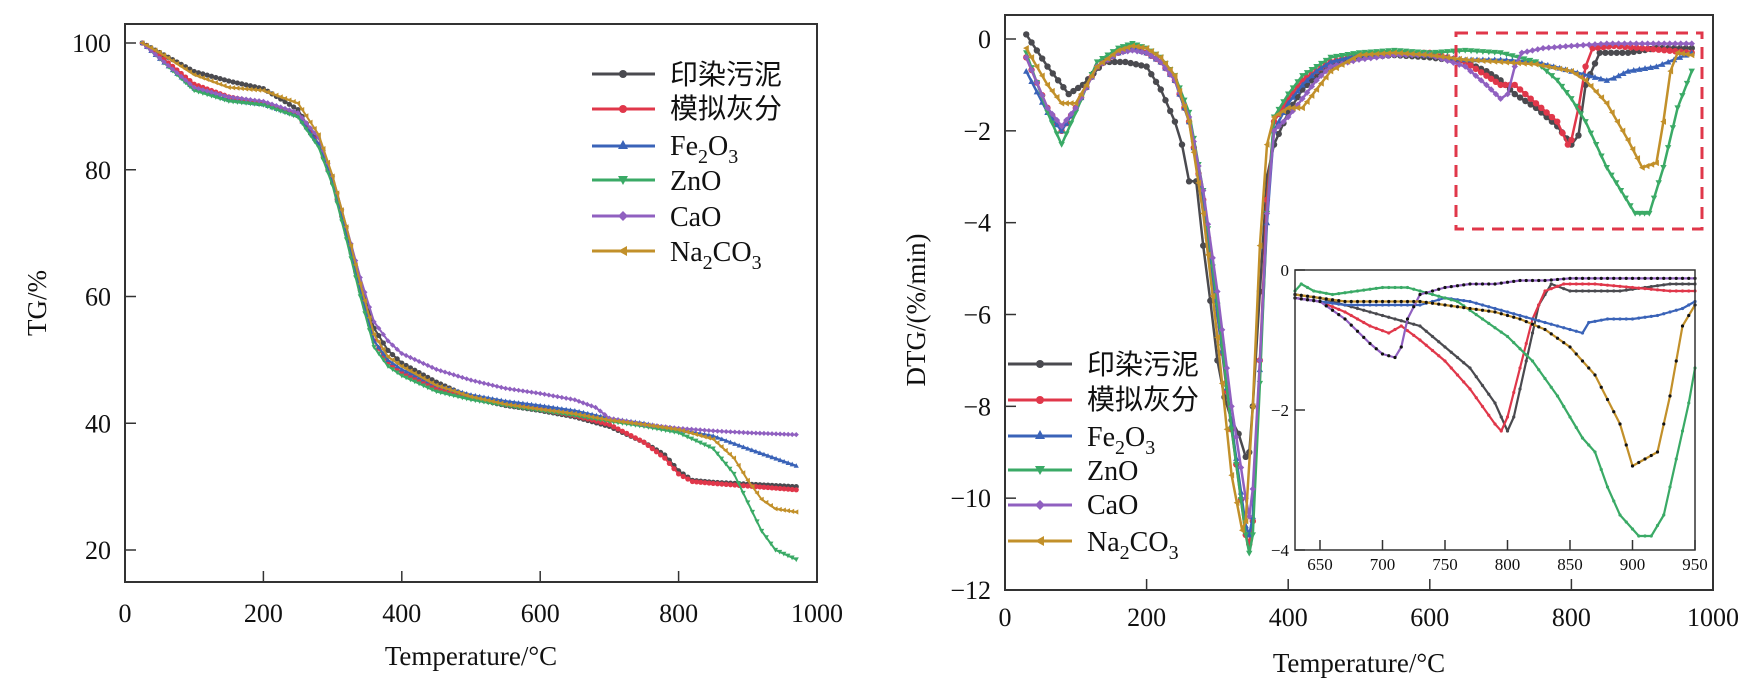 Image resolution: width=1753 pixels, height=687 pixels. What do you see at coordinates (1495, 407) in the screenshot?
I see `inset-series-layer` at bounding box center [1495, 407].